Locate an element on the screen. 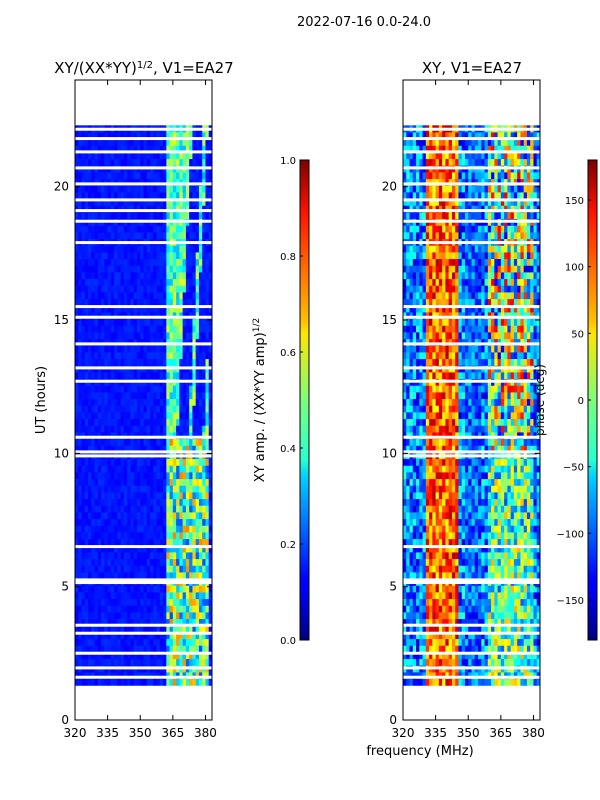 The width and height of the screenshot is (600, 800). left-flag-gap is located at coordinates (143, 456).